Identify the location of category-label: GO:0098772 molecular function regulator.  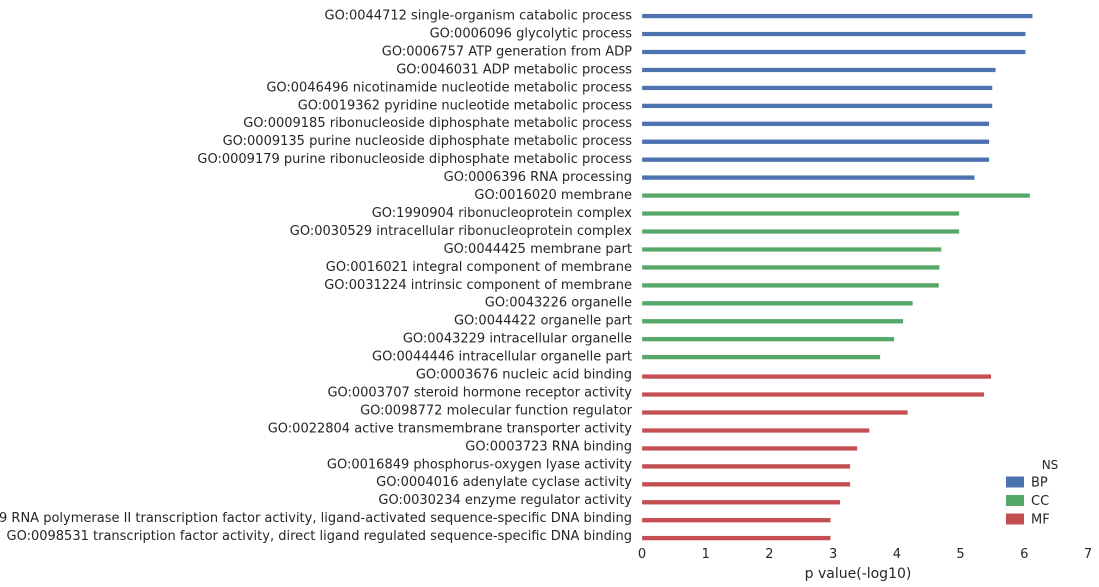
(496, 410).